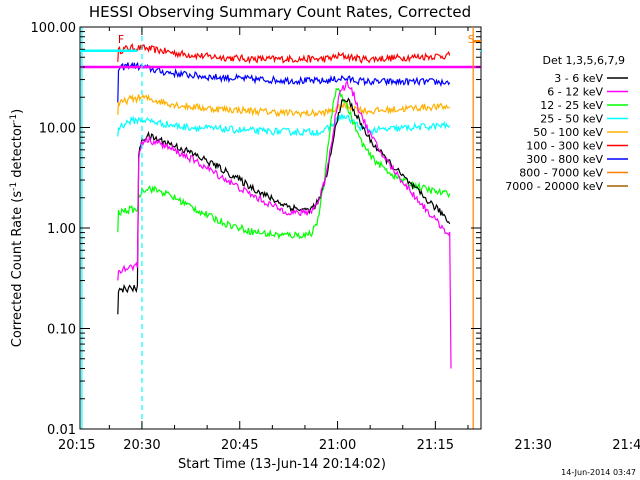 The width and height of the screenshot is (640, 480). Describe the element at coordinates (61, 430) in the screenshot. I see `y-tick-label: 0.01` at that location.